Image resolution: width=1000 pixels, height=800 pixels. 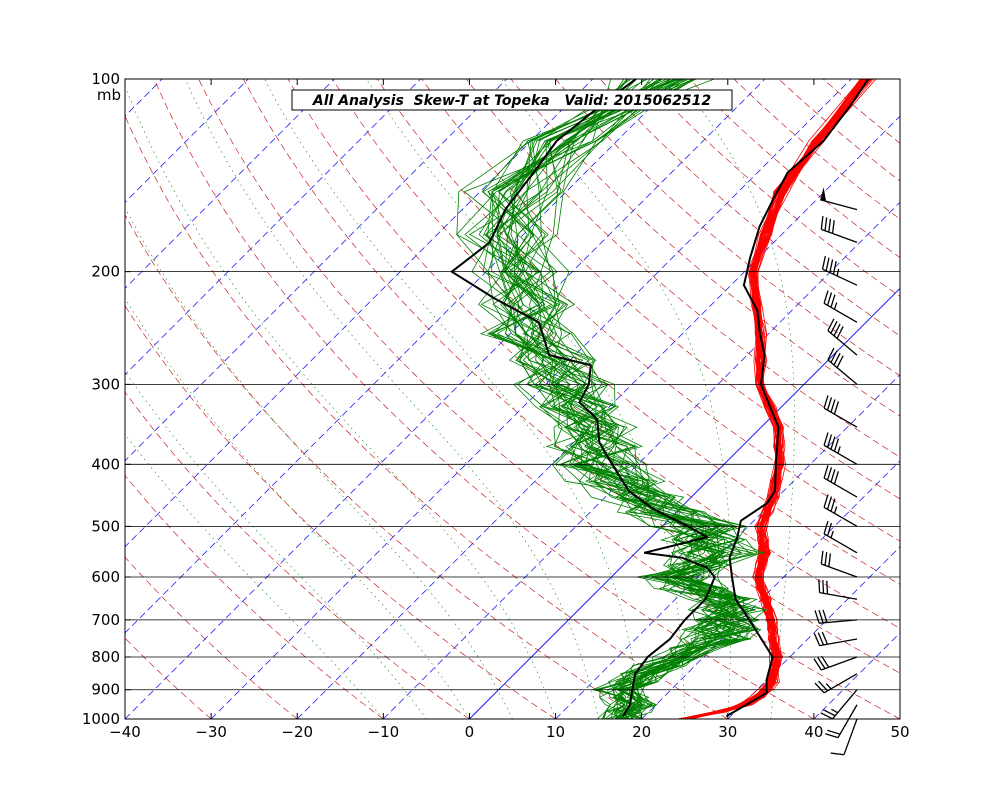 I want to click on dry-adiabat-line, so click(x=211, y=637).